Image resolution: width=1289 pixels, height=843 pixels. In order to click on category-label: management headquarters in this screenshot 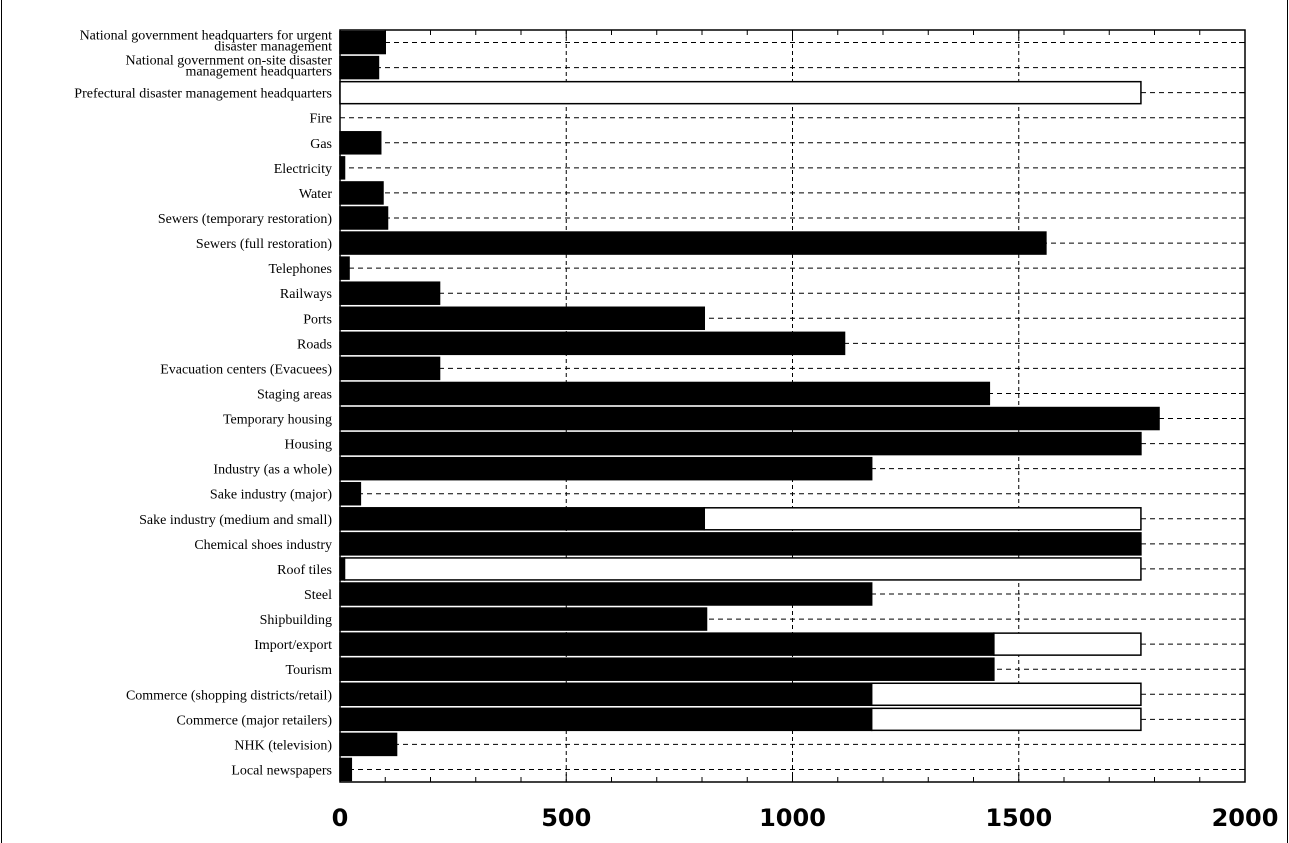, I will do `click(258, 72)`.